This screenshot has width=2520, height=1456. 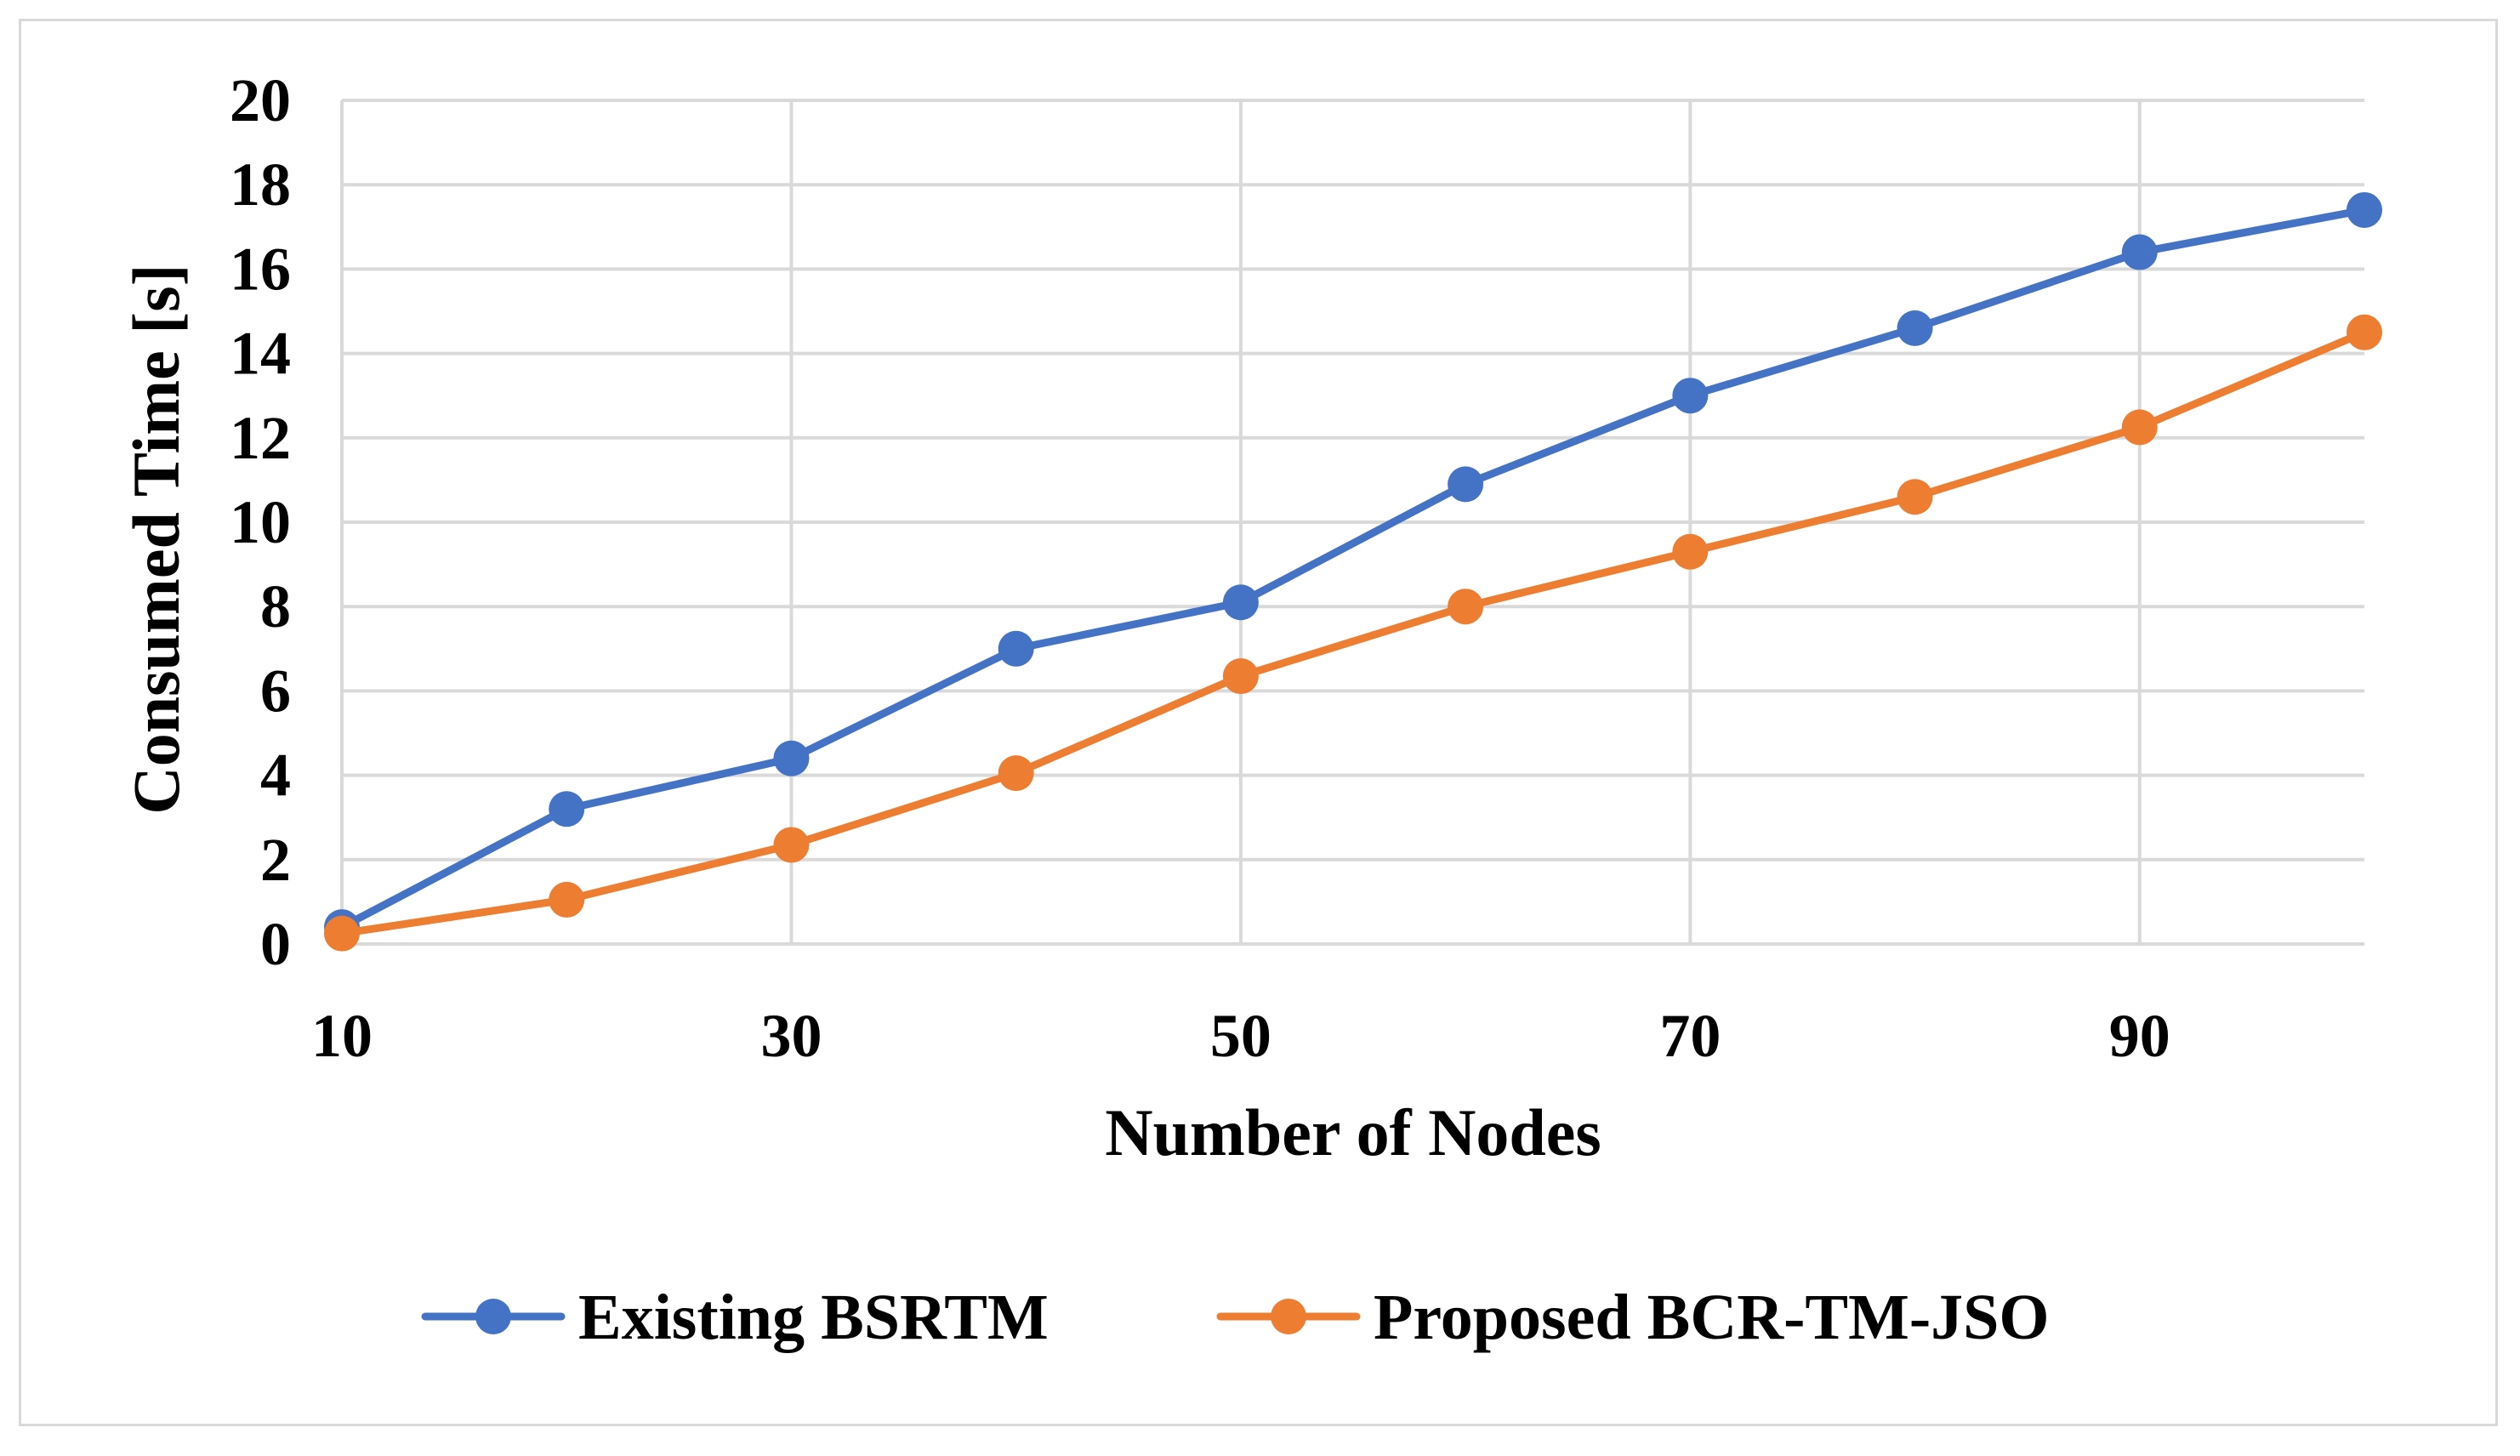 What do you see at coordinates (1240, 1036) in the screenshot?
I see `x-tick-label: 50` at bounding box center [1240, 1036].